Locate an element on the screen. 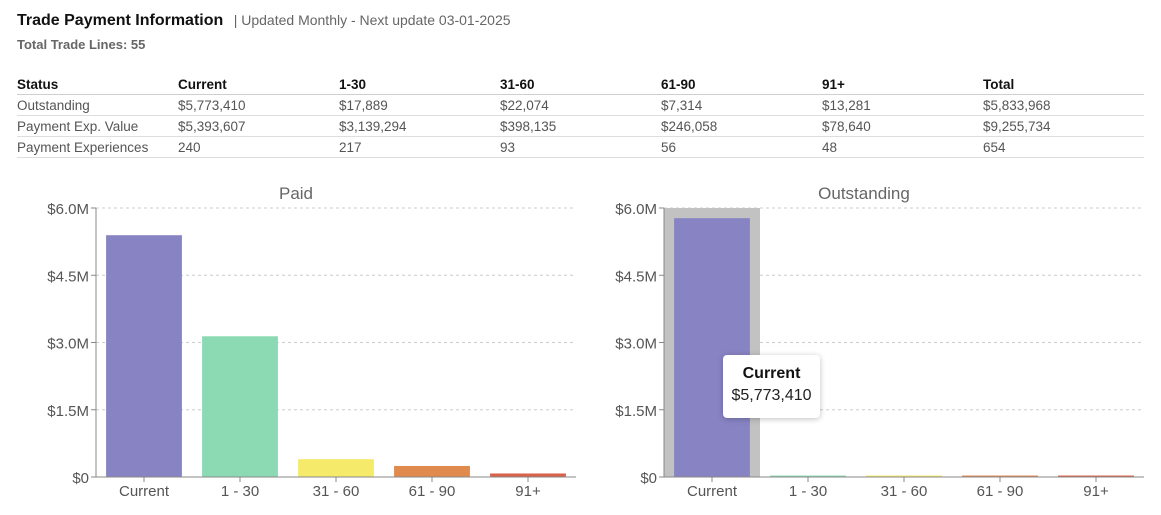 The height and width of the screenshot is (515, 1161). tooltip-label: Current is located at coordinates (771, 373).